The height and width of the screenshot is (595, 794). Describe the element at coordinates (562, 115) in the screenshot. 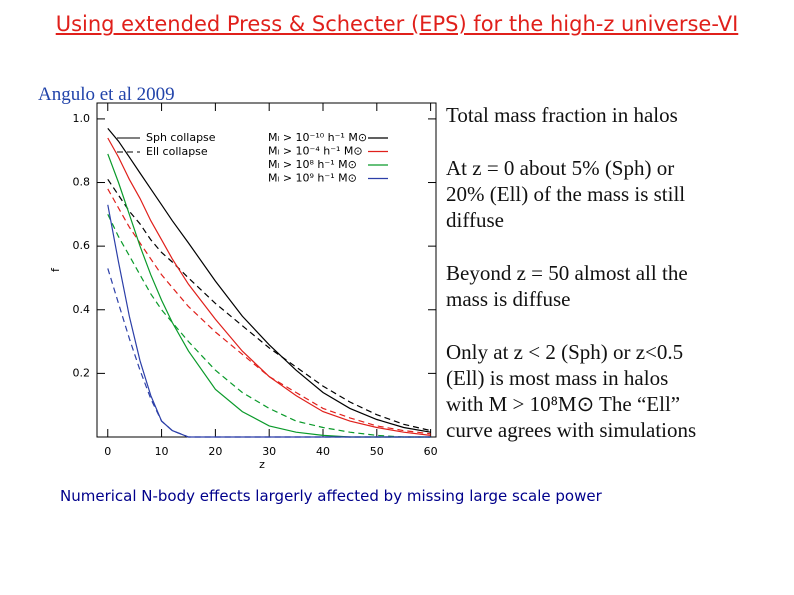

I see `note-line: Total mass fraction in halos` at that location.